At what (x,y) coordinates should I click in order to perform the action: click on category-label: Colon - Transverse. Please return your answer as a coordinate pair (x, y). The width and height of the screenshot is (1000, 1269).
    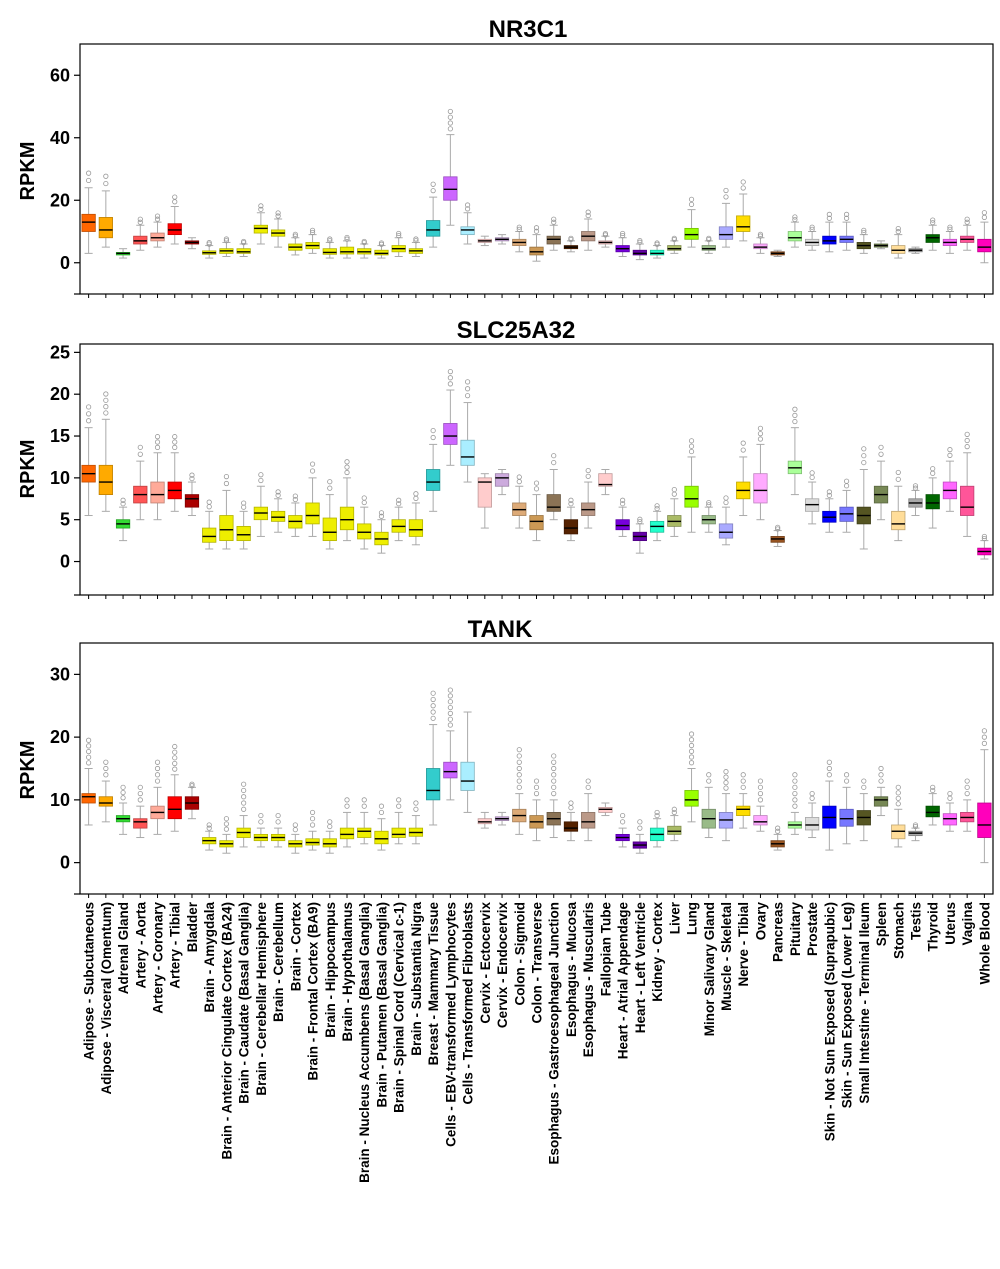
    Looking at the image, I should click on (537, 963).